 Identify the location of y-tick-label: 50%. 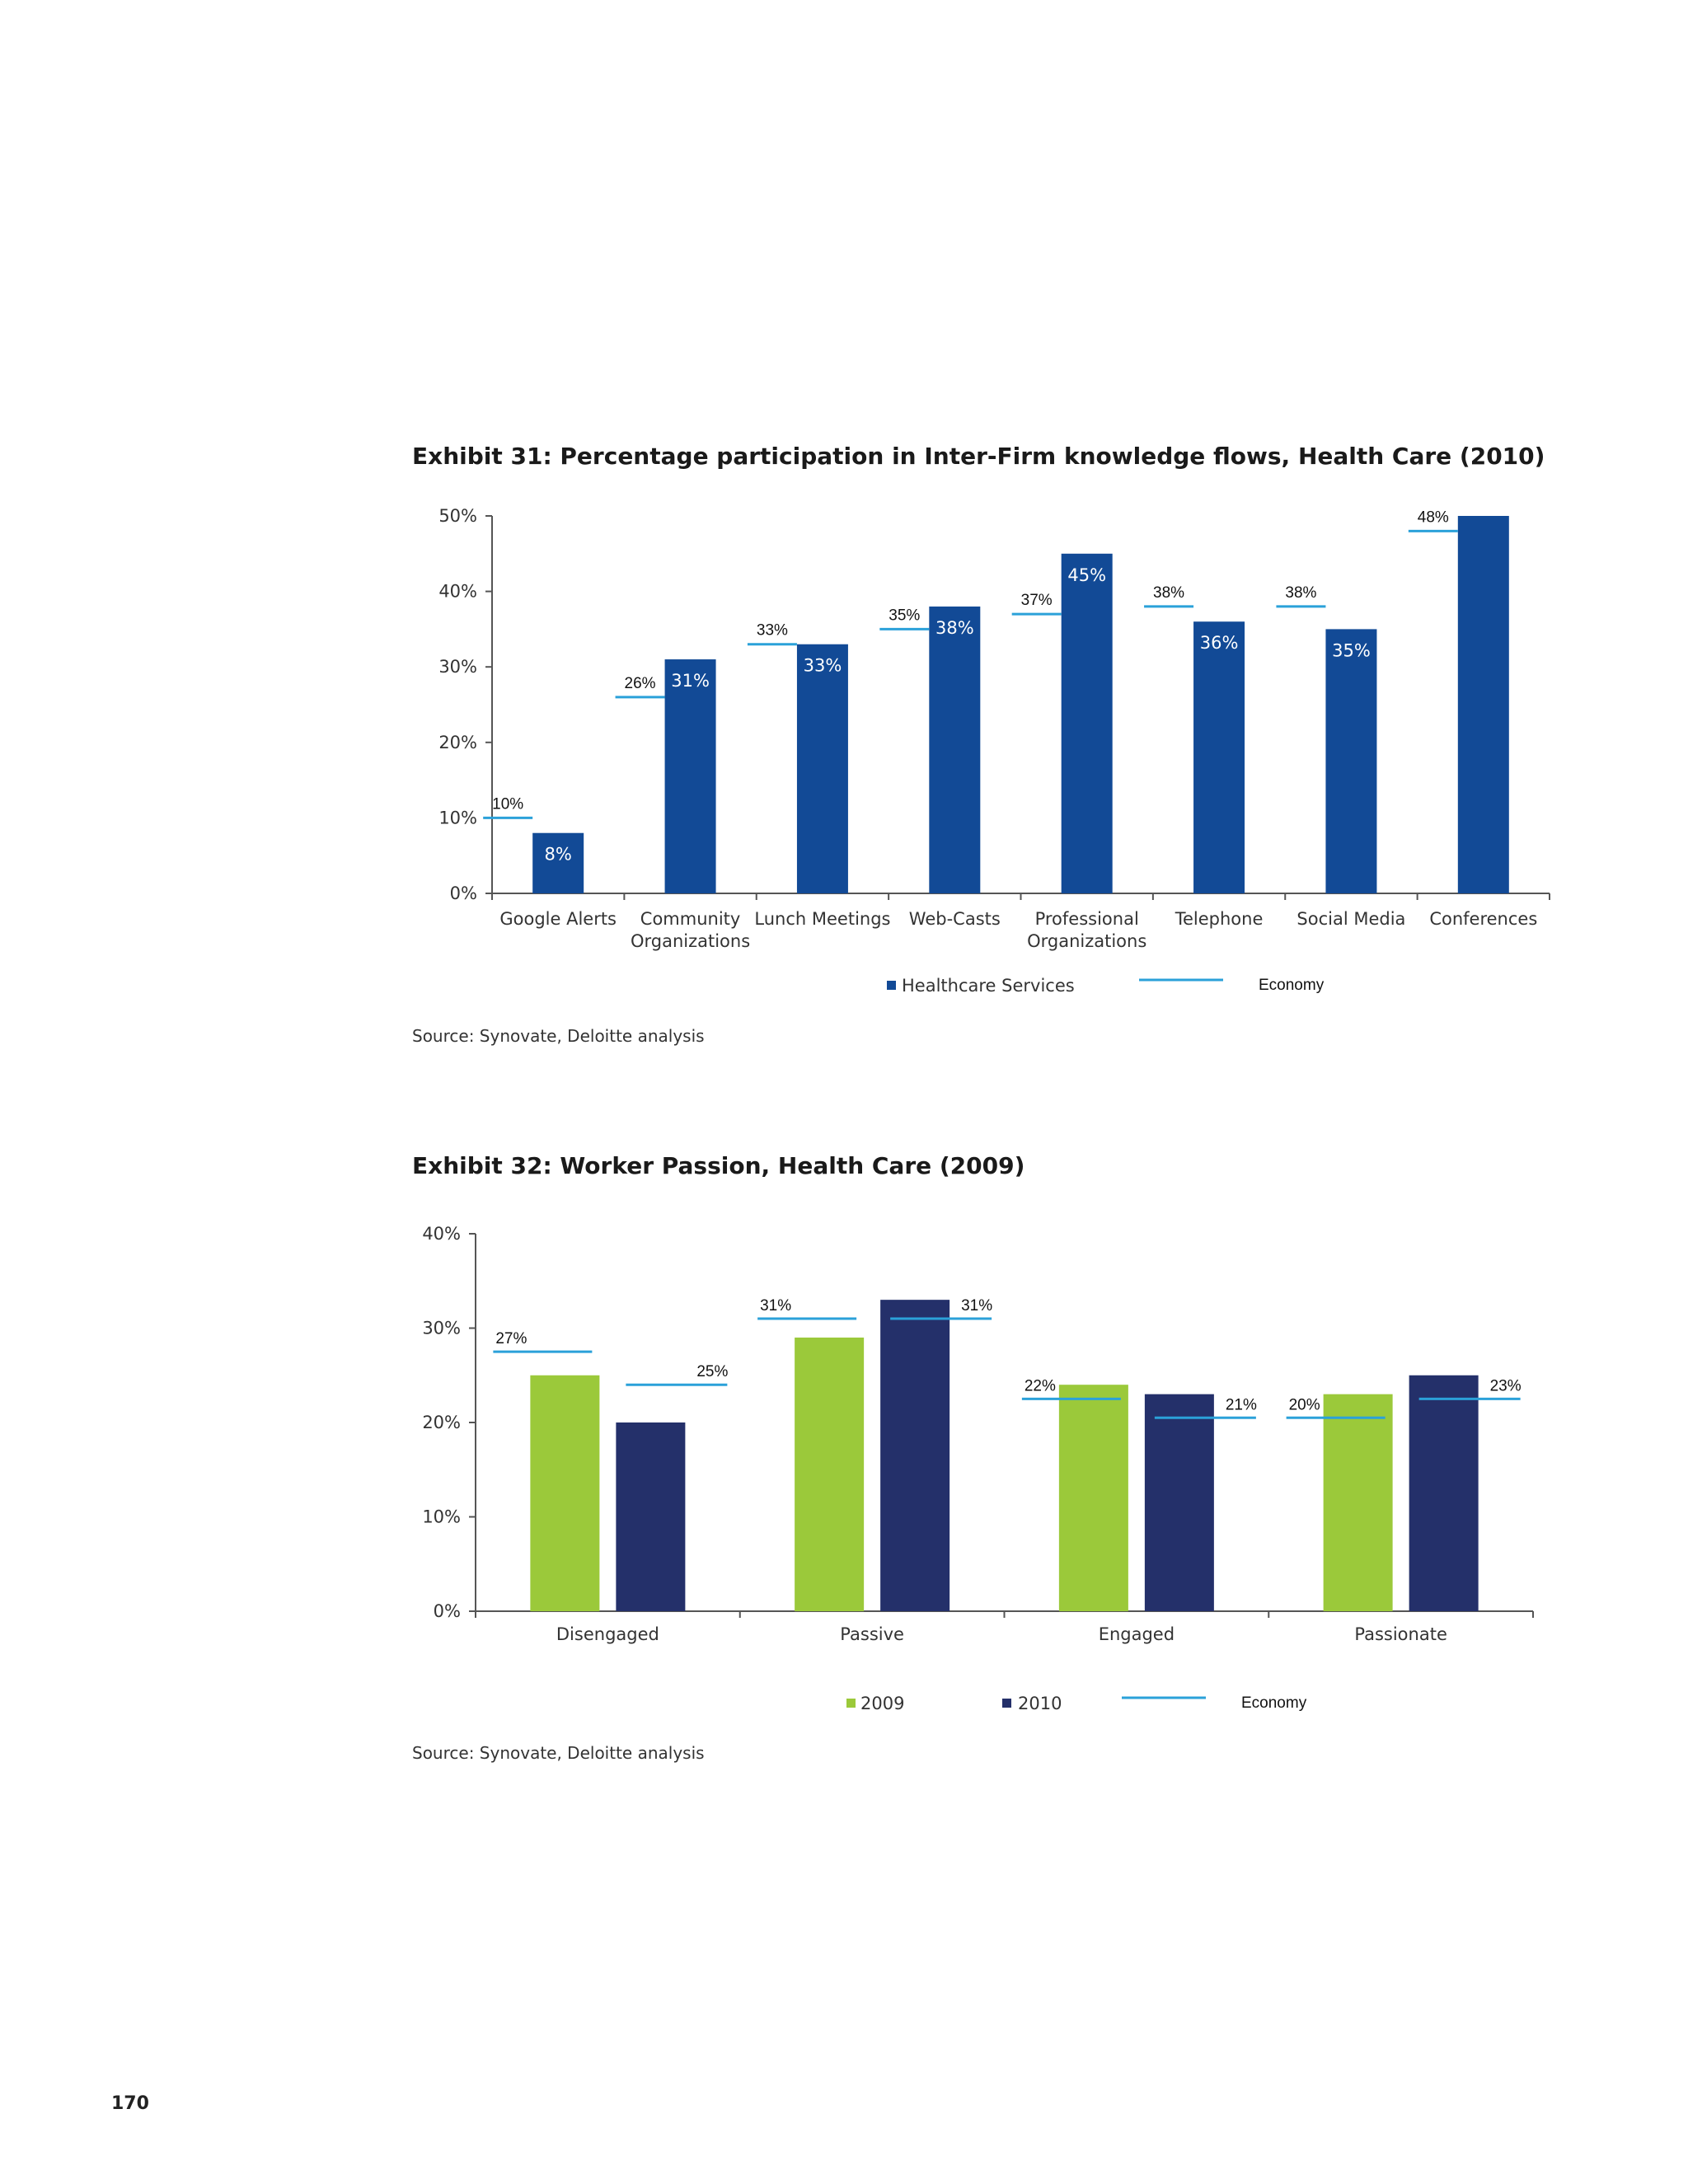
(458, 516).